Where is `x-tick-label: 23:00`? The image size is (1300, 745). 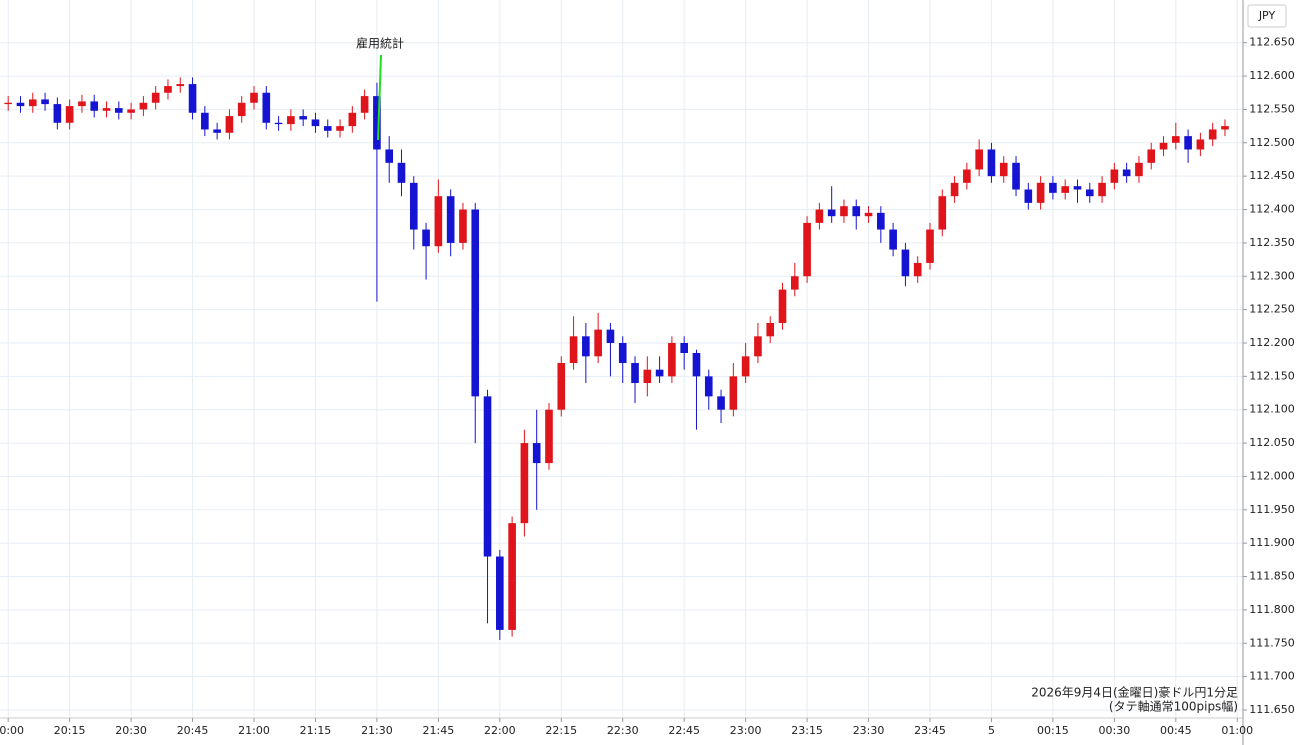
x-tick-label: 23:00 is located at coordinates (746, 730).